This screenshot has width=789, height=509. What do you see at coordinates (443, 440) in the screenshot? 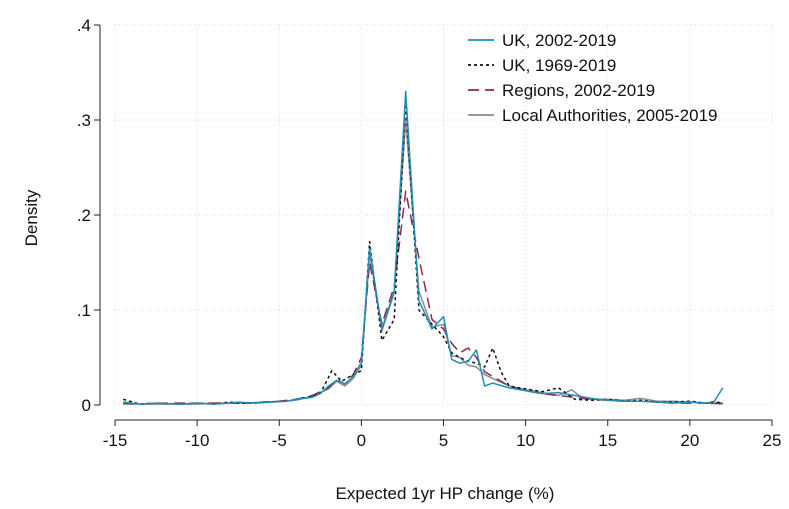
I see `x-tick-label: 5` at bounding box center [443, 440].